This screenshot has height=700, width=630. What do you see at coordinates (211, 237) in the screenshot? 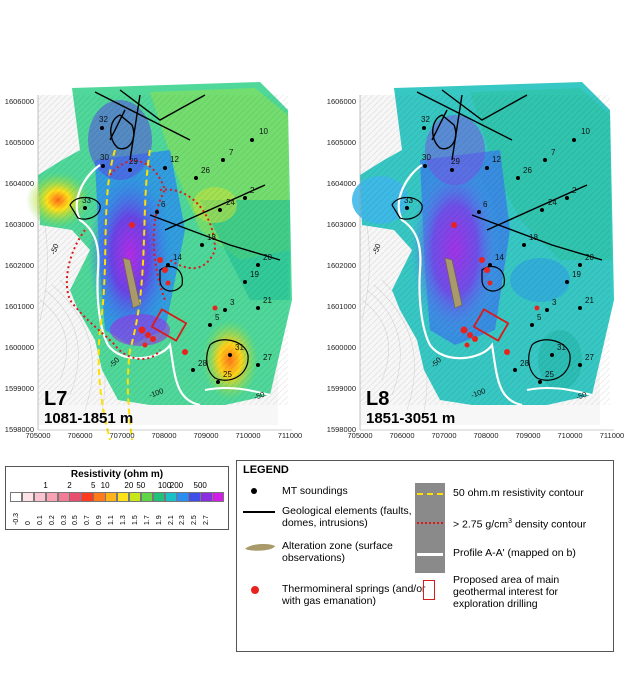
I see `sounding-label: 18` at bounding box center [211, 237].